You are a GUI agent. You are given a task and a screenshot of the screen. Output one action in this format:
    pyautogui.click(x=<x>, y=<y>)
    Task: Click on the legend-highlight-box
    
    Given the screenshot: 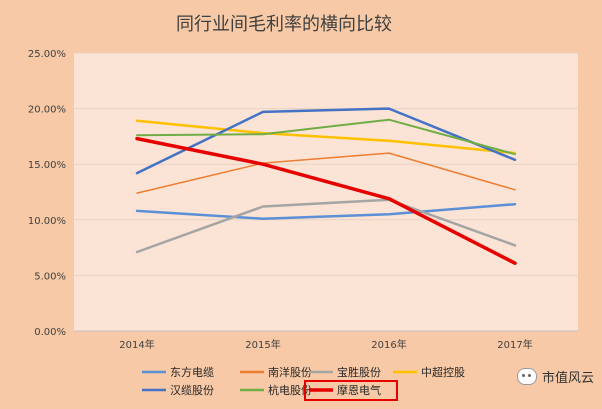 What is the action you would take?
    pyautogui.click(x=351, y=390)
    